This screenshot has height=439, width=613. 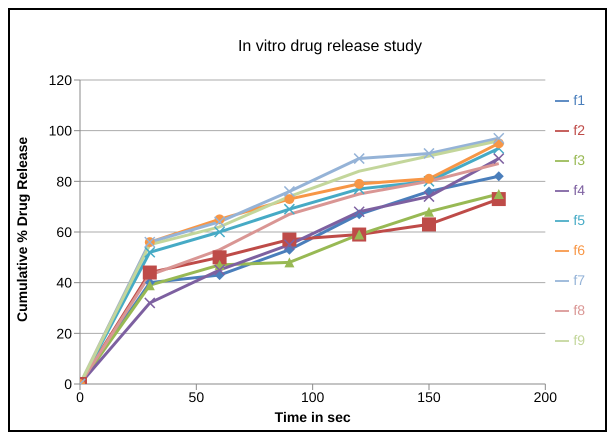 What do you see at coordinates (330, 47) in the screenshot?
I see `chart-title: In vitro drug release study` at bounding box center [330, 47].